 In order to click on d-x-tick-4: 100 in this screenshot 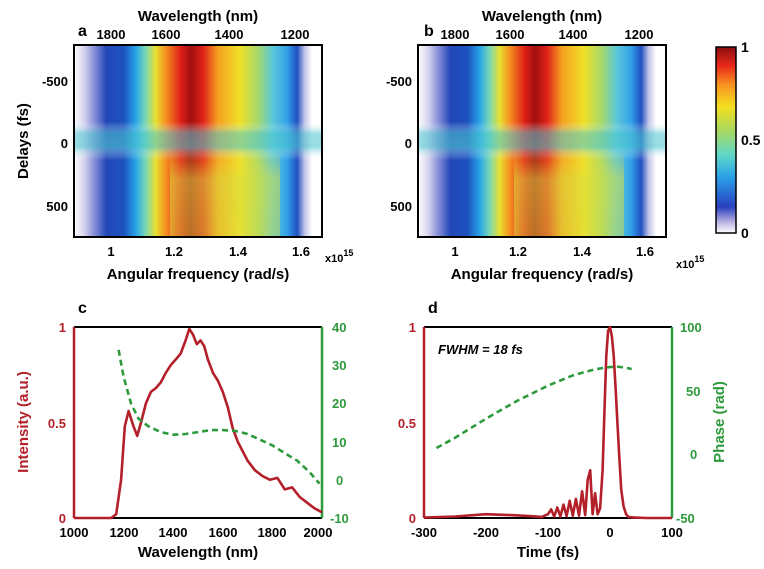, I will do `click(672, 532)`.